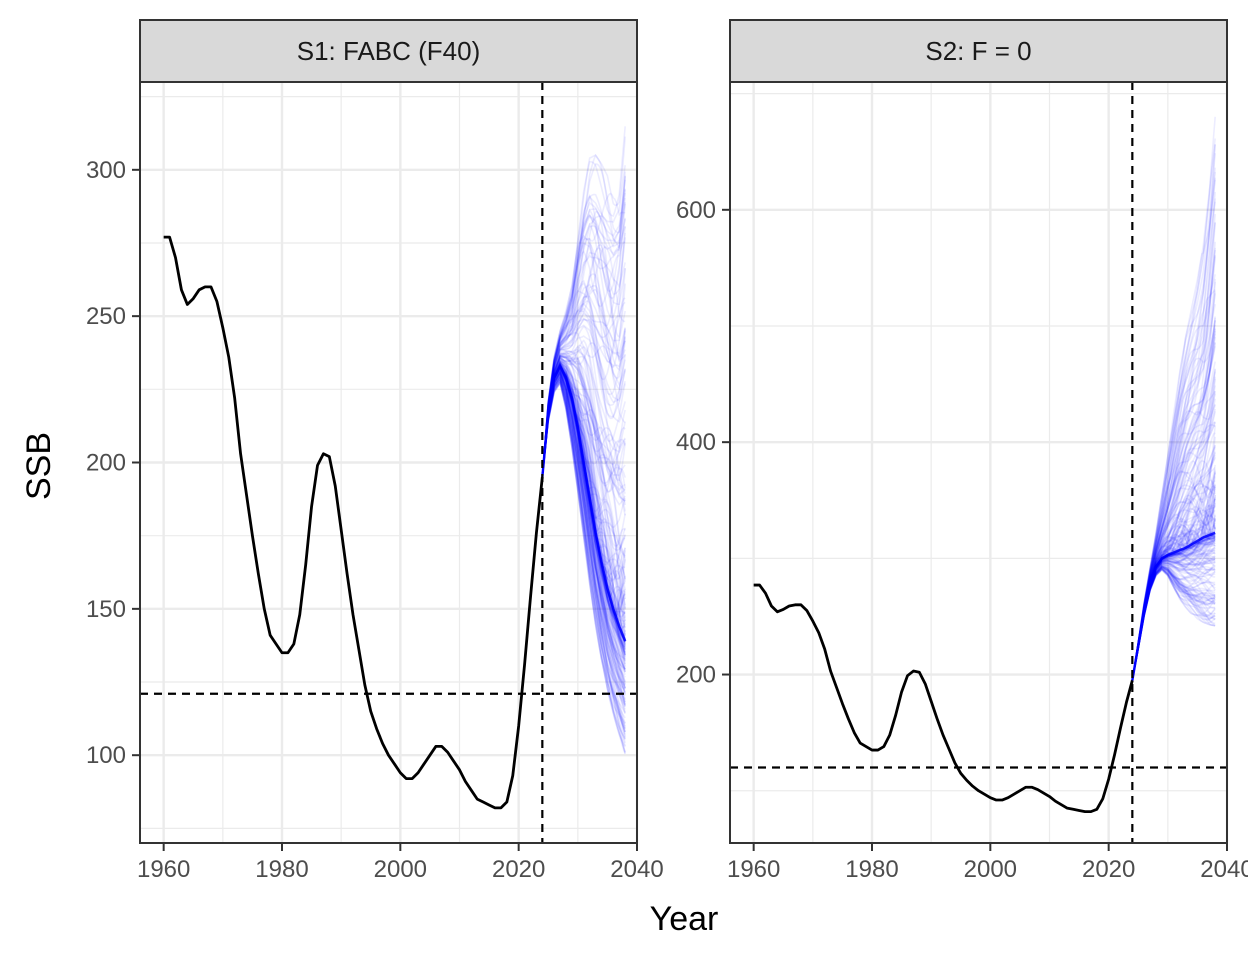 This screenshot has width=1248, height=960. What do you see at coordinates (106, 463) in the screenshot?
I see `y-tick-label: 200` at bounding box center [106, 463].